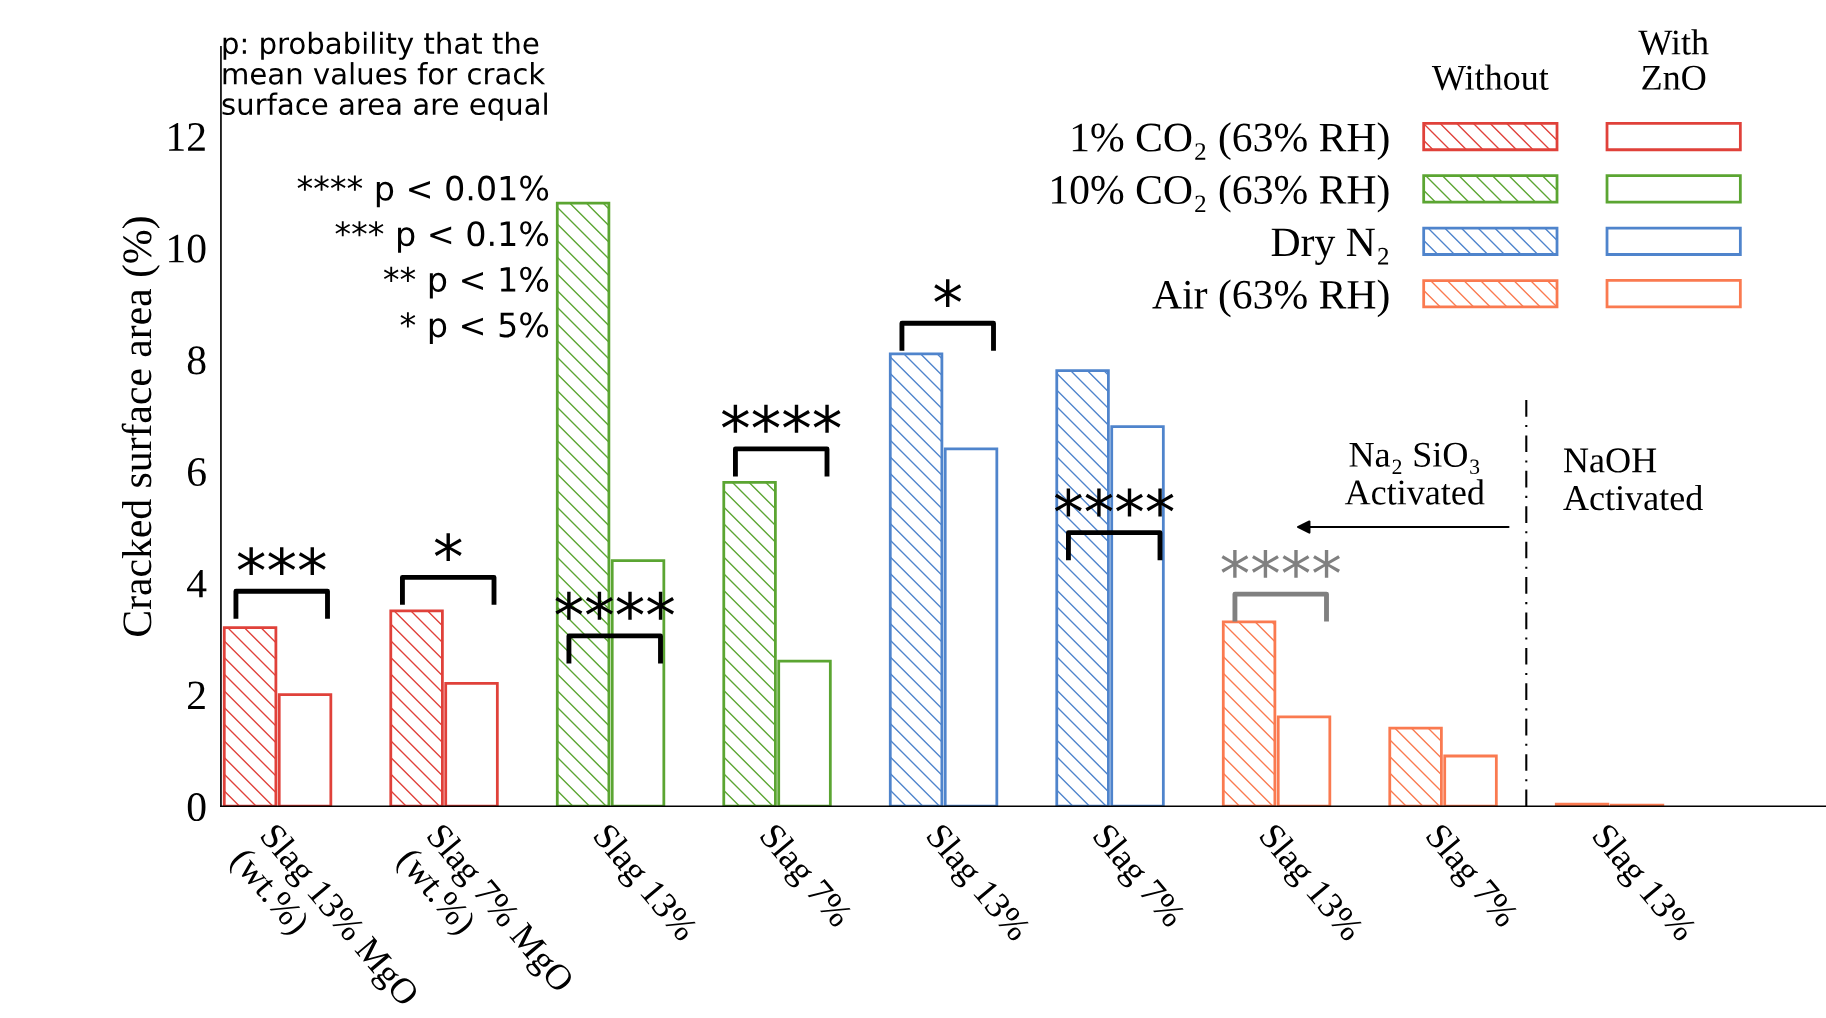  Describe the element at coordinates (197, 583) in the screenshot. I see `y-tick-label: 4` at that location.